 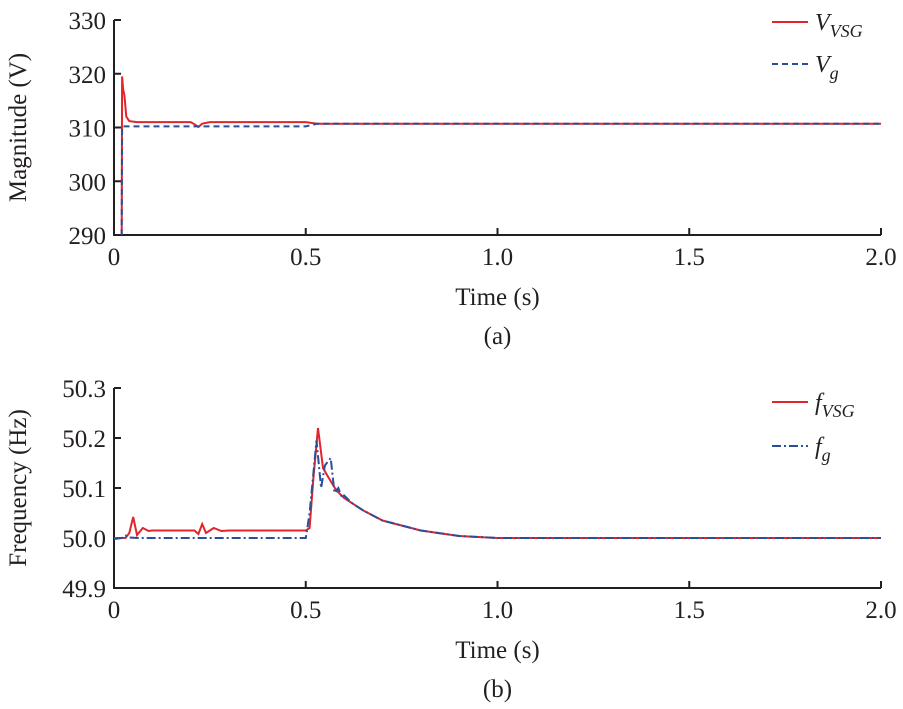 I want to click on y-tick-label: 50.0, so click(x=84, y=539).